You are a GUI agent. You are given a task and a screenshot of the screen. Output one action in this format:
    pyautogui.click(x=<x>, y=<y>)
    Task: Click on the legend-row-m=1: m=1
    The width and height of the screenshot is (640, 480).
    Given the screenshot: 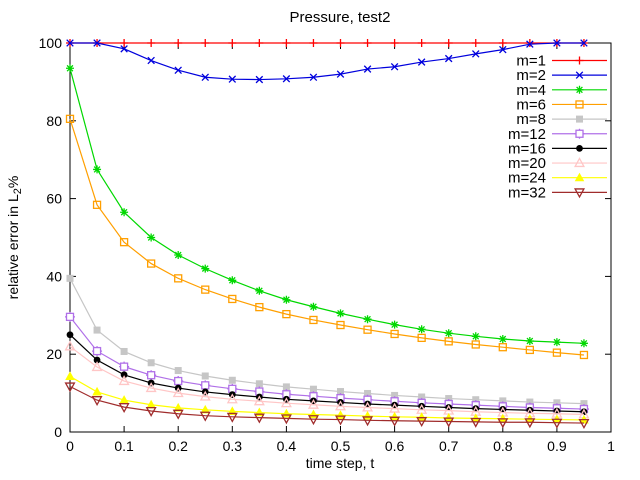 What is the action you would take?
    pyautogui.click(x=561, y=61)
    